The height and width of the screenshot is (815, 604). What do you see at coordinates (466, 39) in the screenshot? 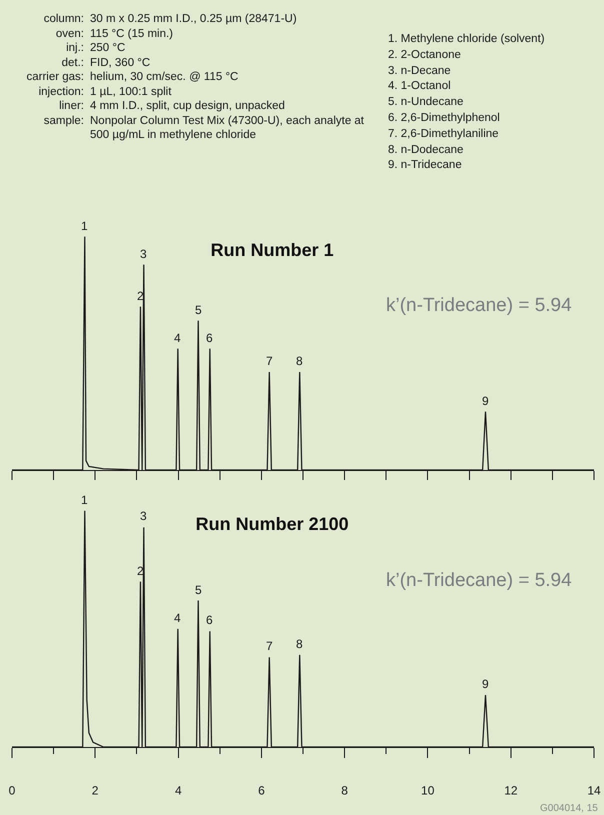
I see `text: 1. Methylene chloride (solvent)` at bounding box center [466, 39].